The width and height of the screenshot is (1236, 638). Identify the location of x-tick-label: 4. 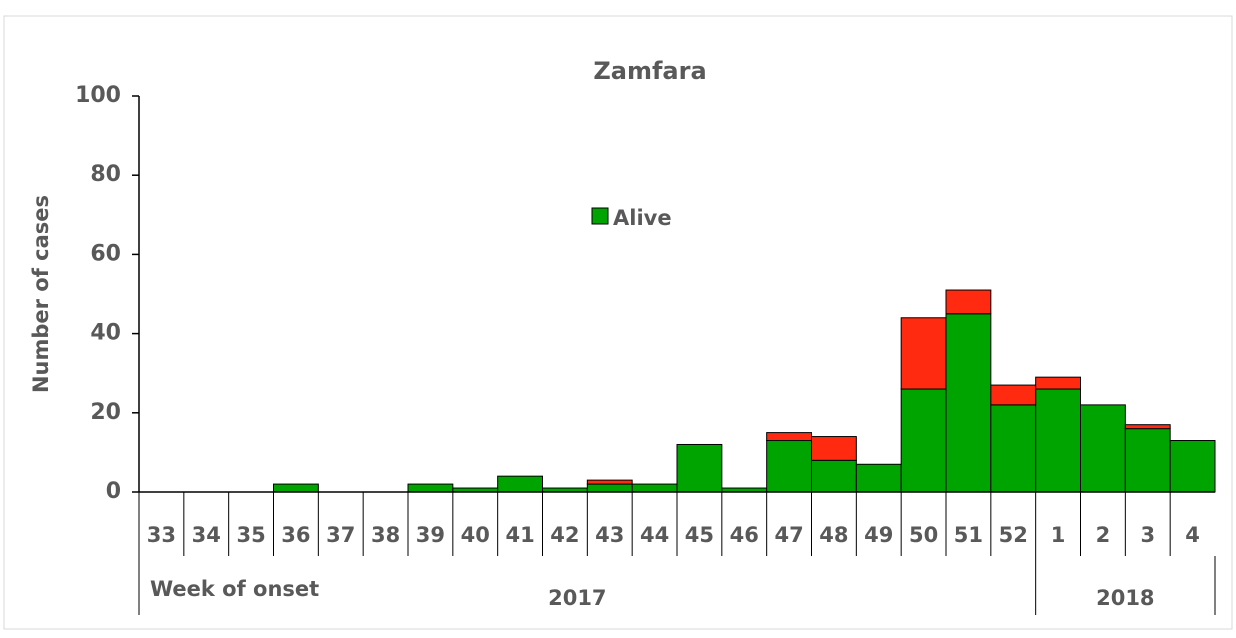
(1192, 535).